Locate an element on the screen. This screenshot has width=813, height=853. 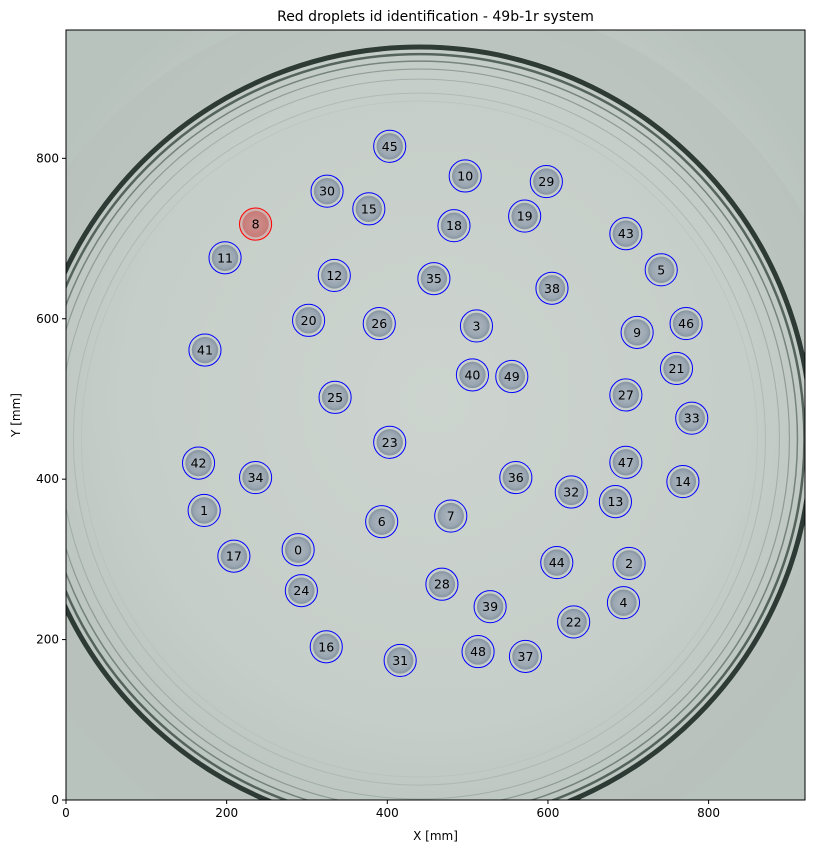
droplet-27: 27 is located at coordinates (626, 395).